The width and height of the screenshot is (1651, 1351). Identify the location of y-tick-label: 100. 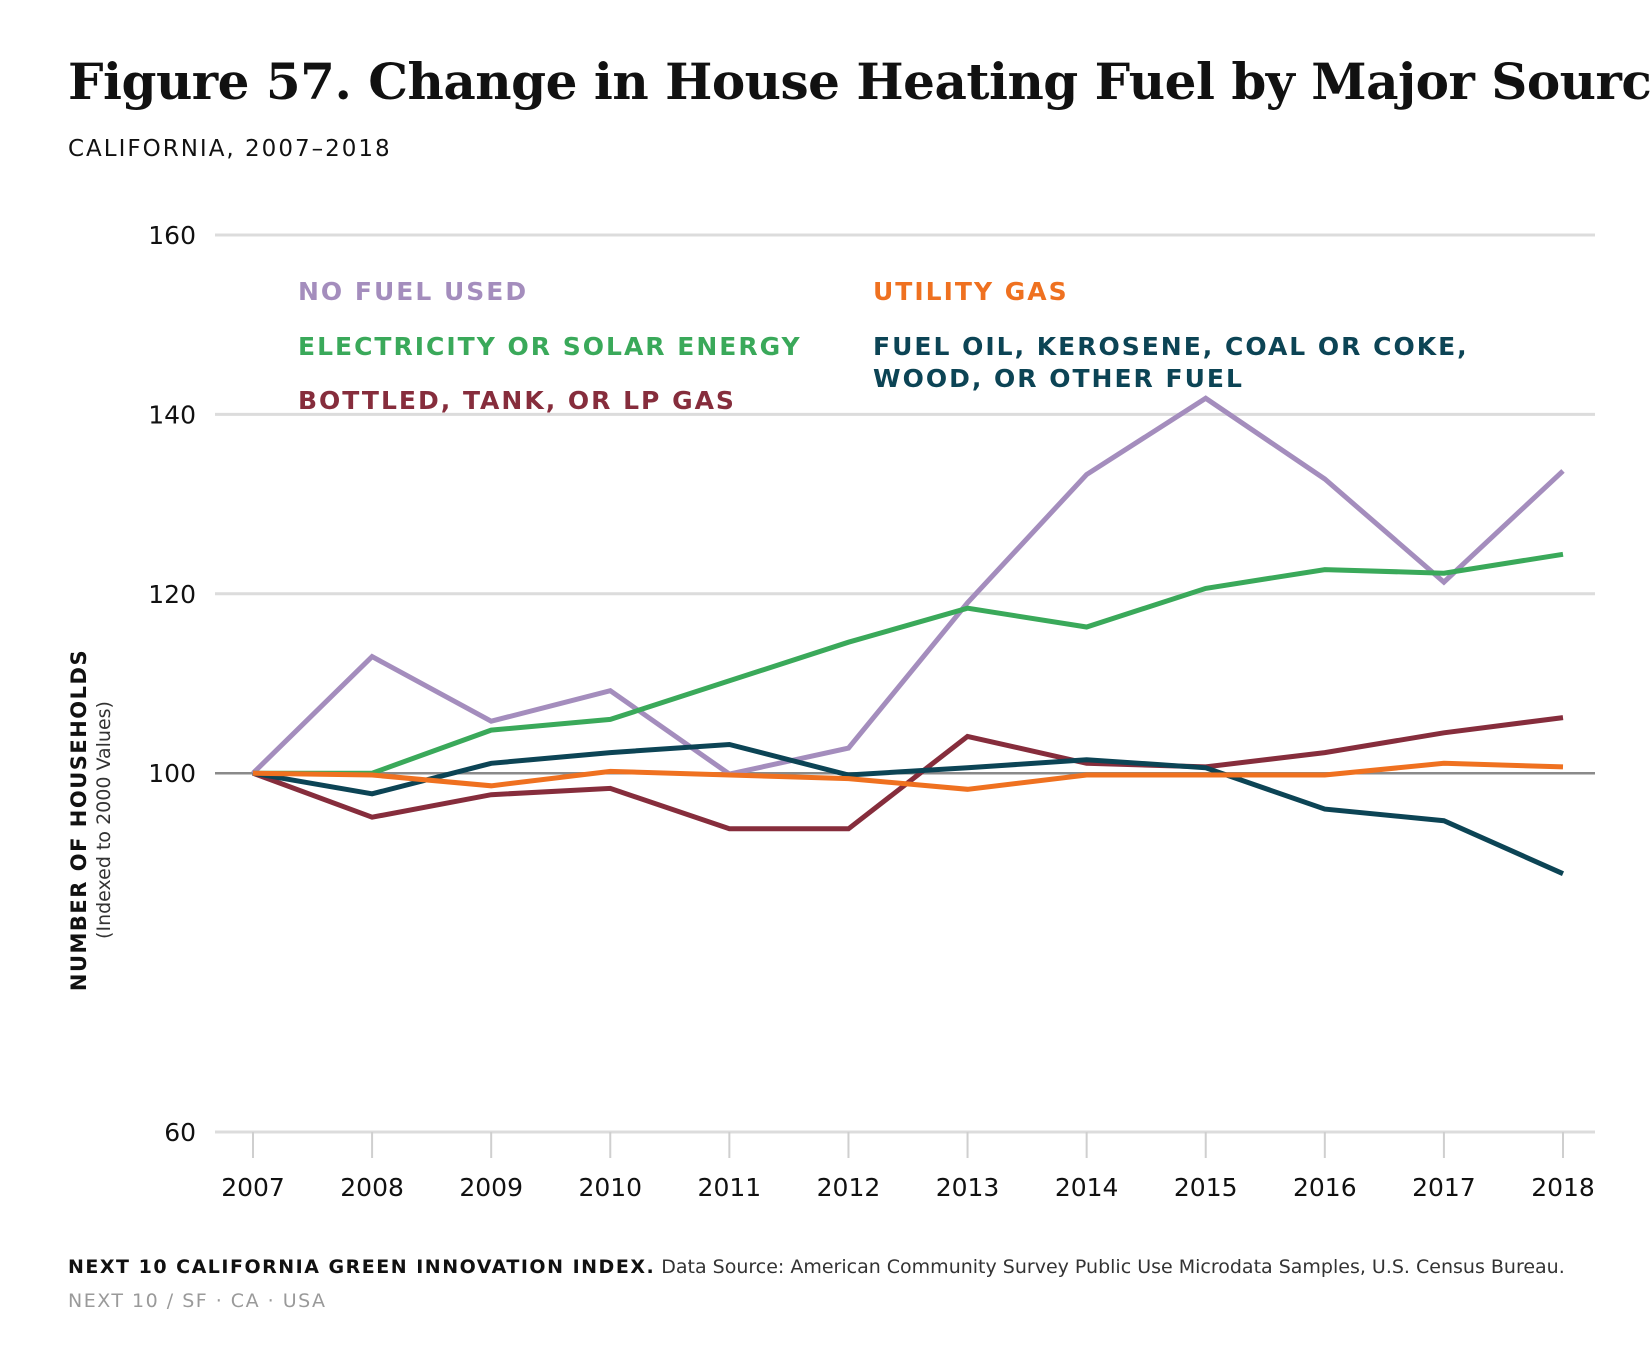
(172, 773).